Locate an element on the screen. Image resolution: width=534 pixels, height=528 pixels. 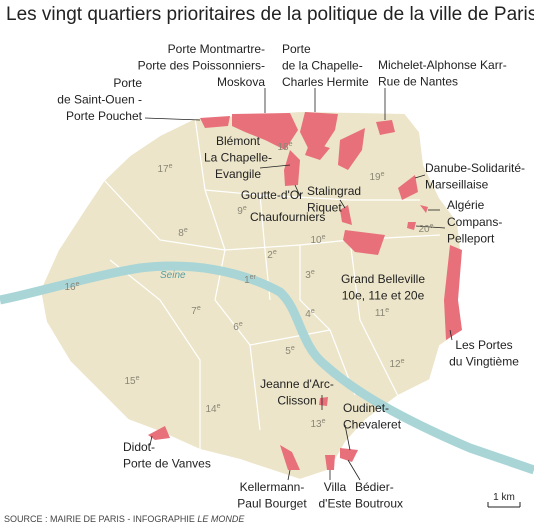
district-number: 6 is located at coordinates (236, 327).